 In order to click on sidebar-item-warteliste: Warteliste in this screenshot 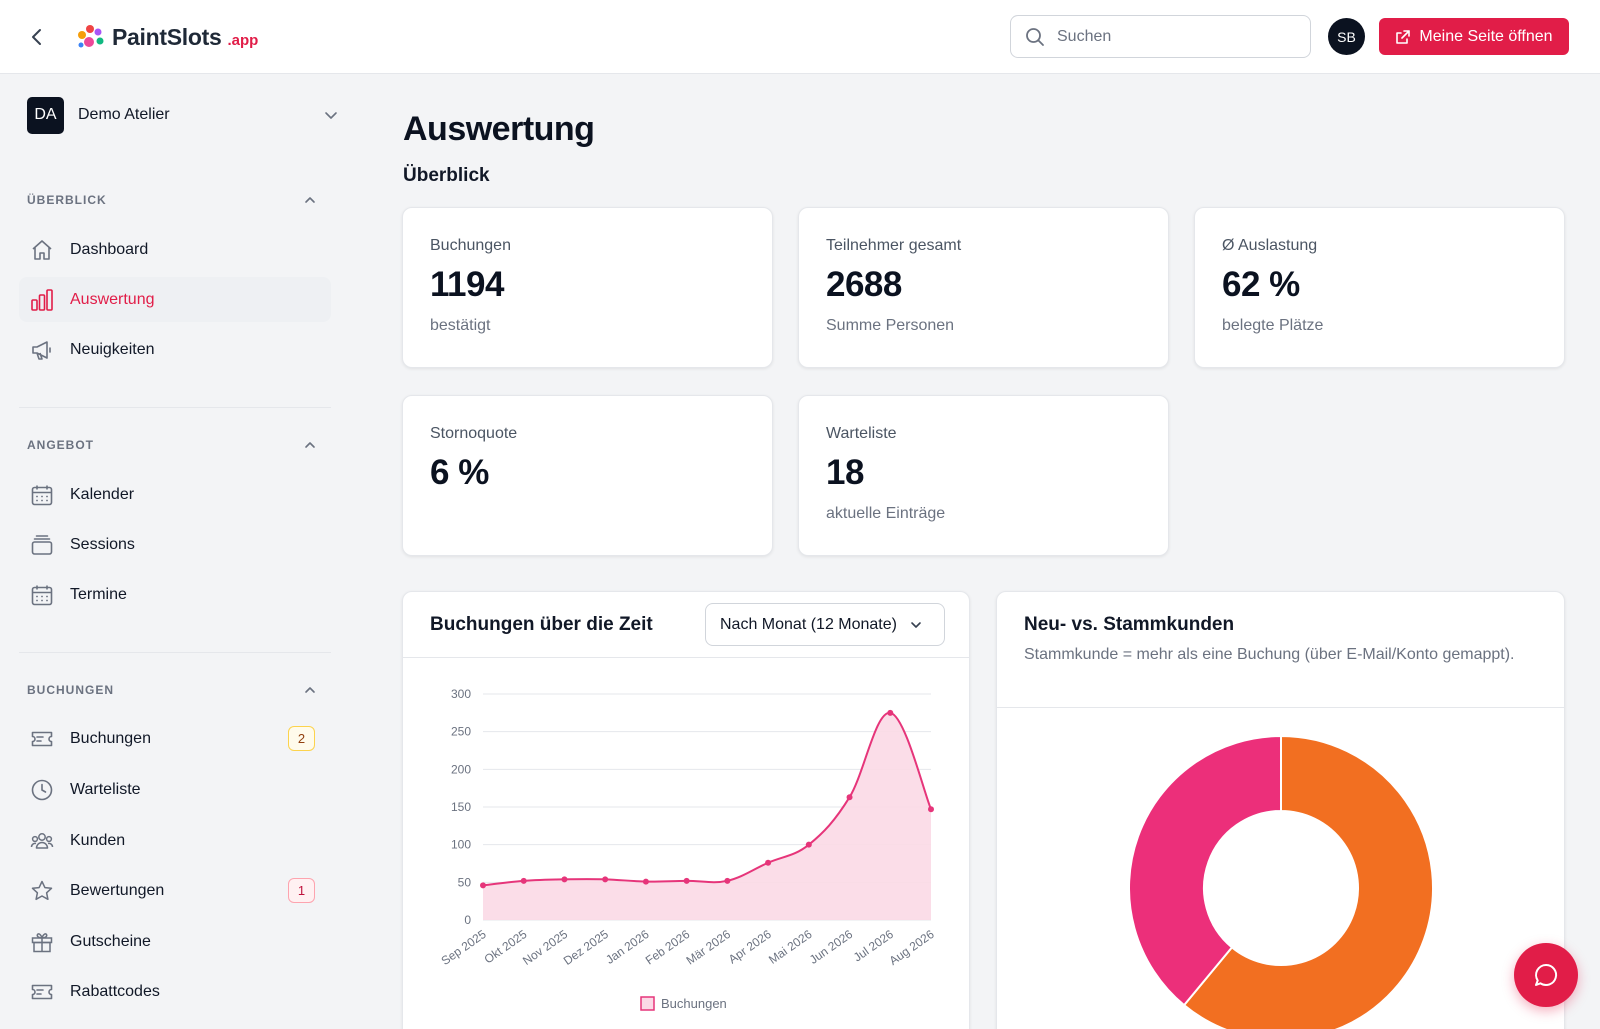, I will do `click(175, 789)`.